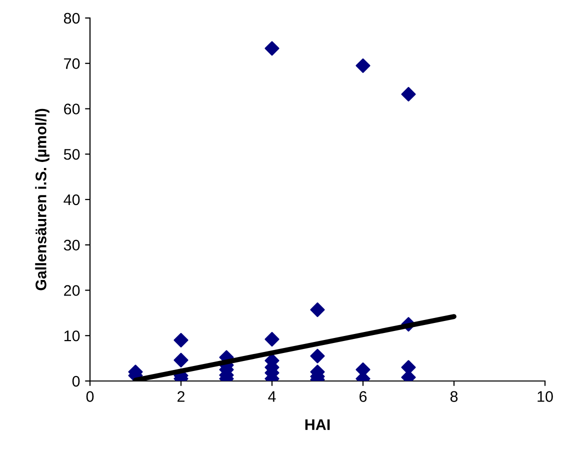  What do you see at coordinates (72, 336) in the screenshot?
I see `y-tick-label: 10` at bounding box center [72, 336].